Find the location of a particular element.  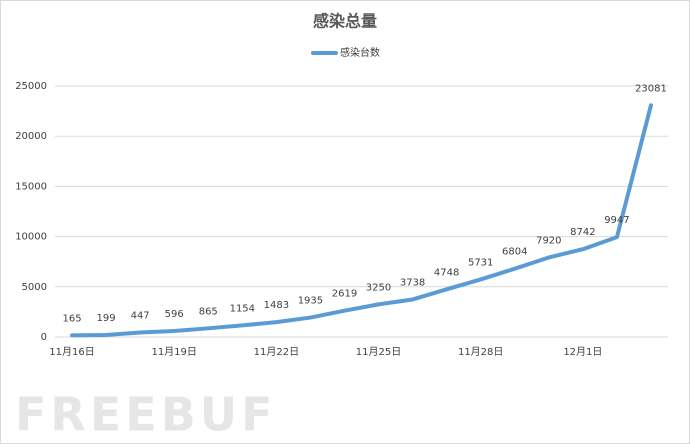

data-label: 165 is located at coordinates (71, 318).